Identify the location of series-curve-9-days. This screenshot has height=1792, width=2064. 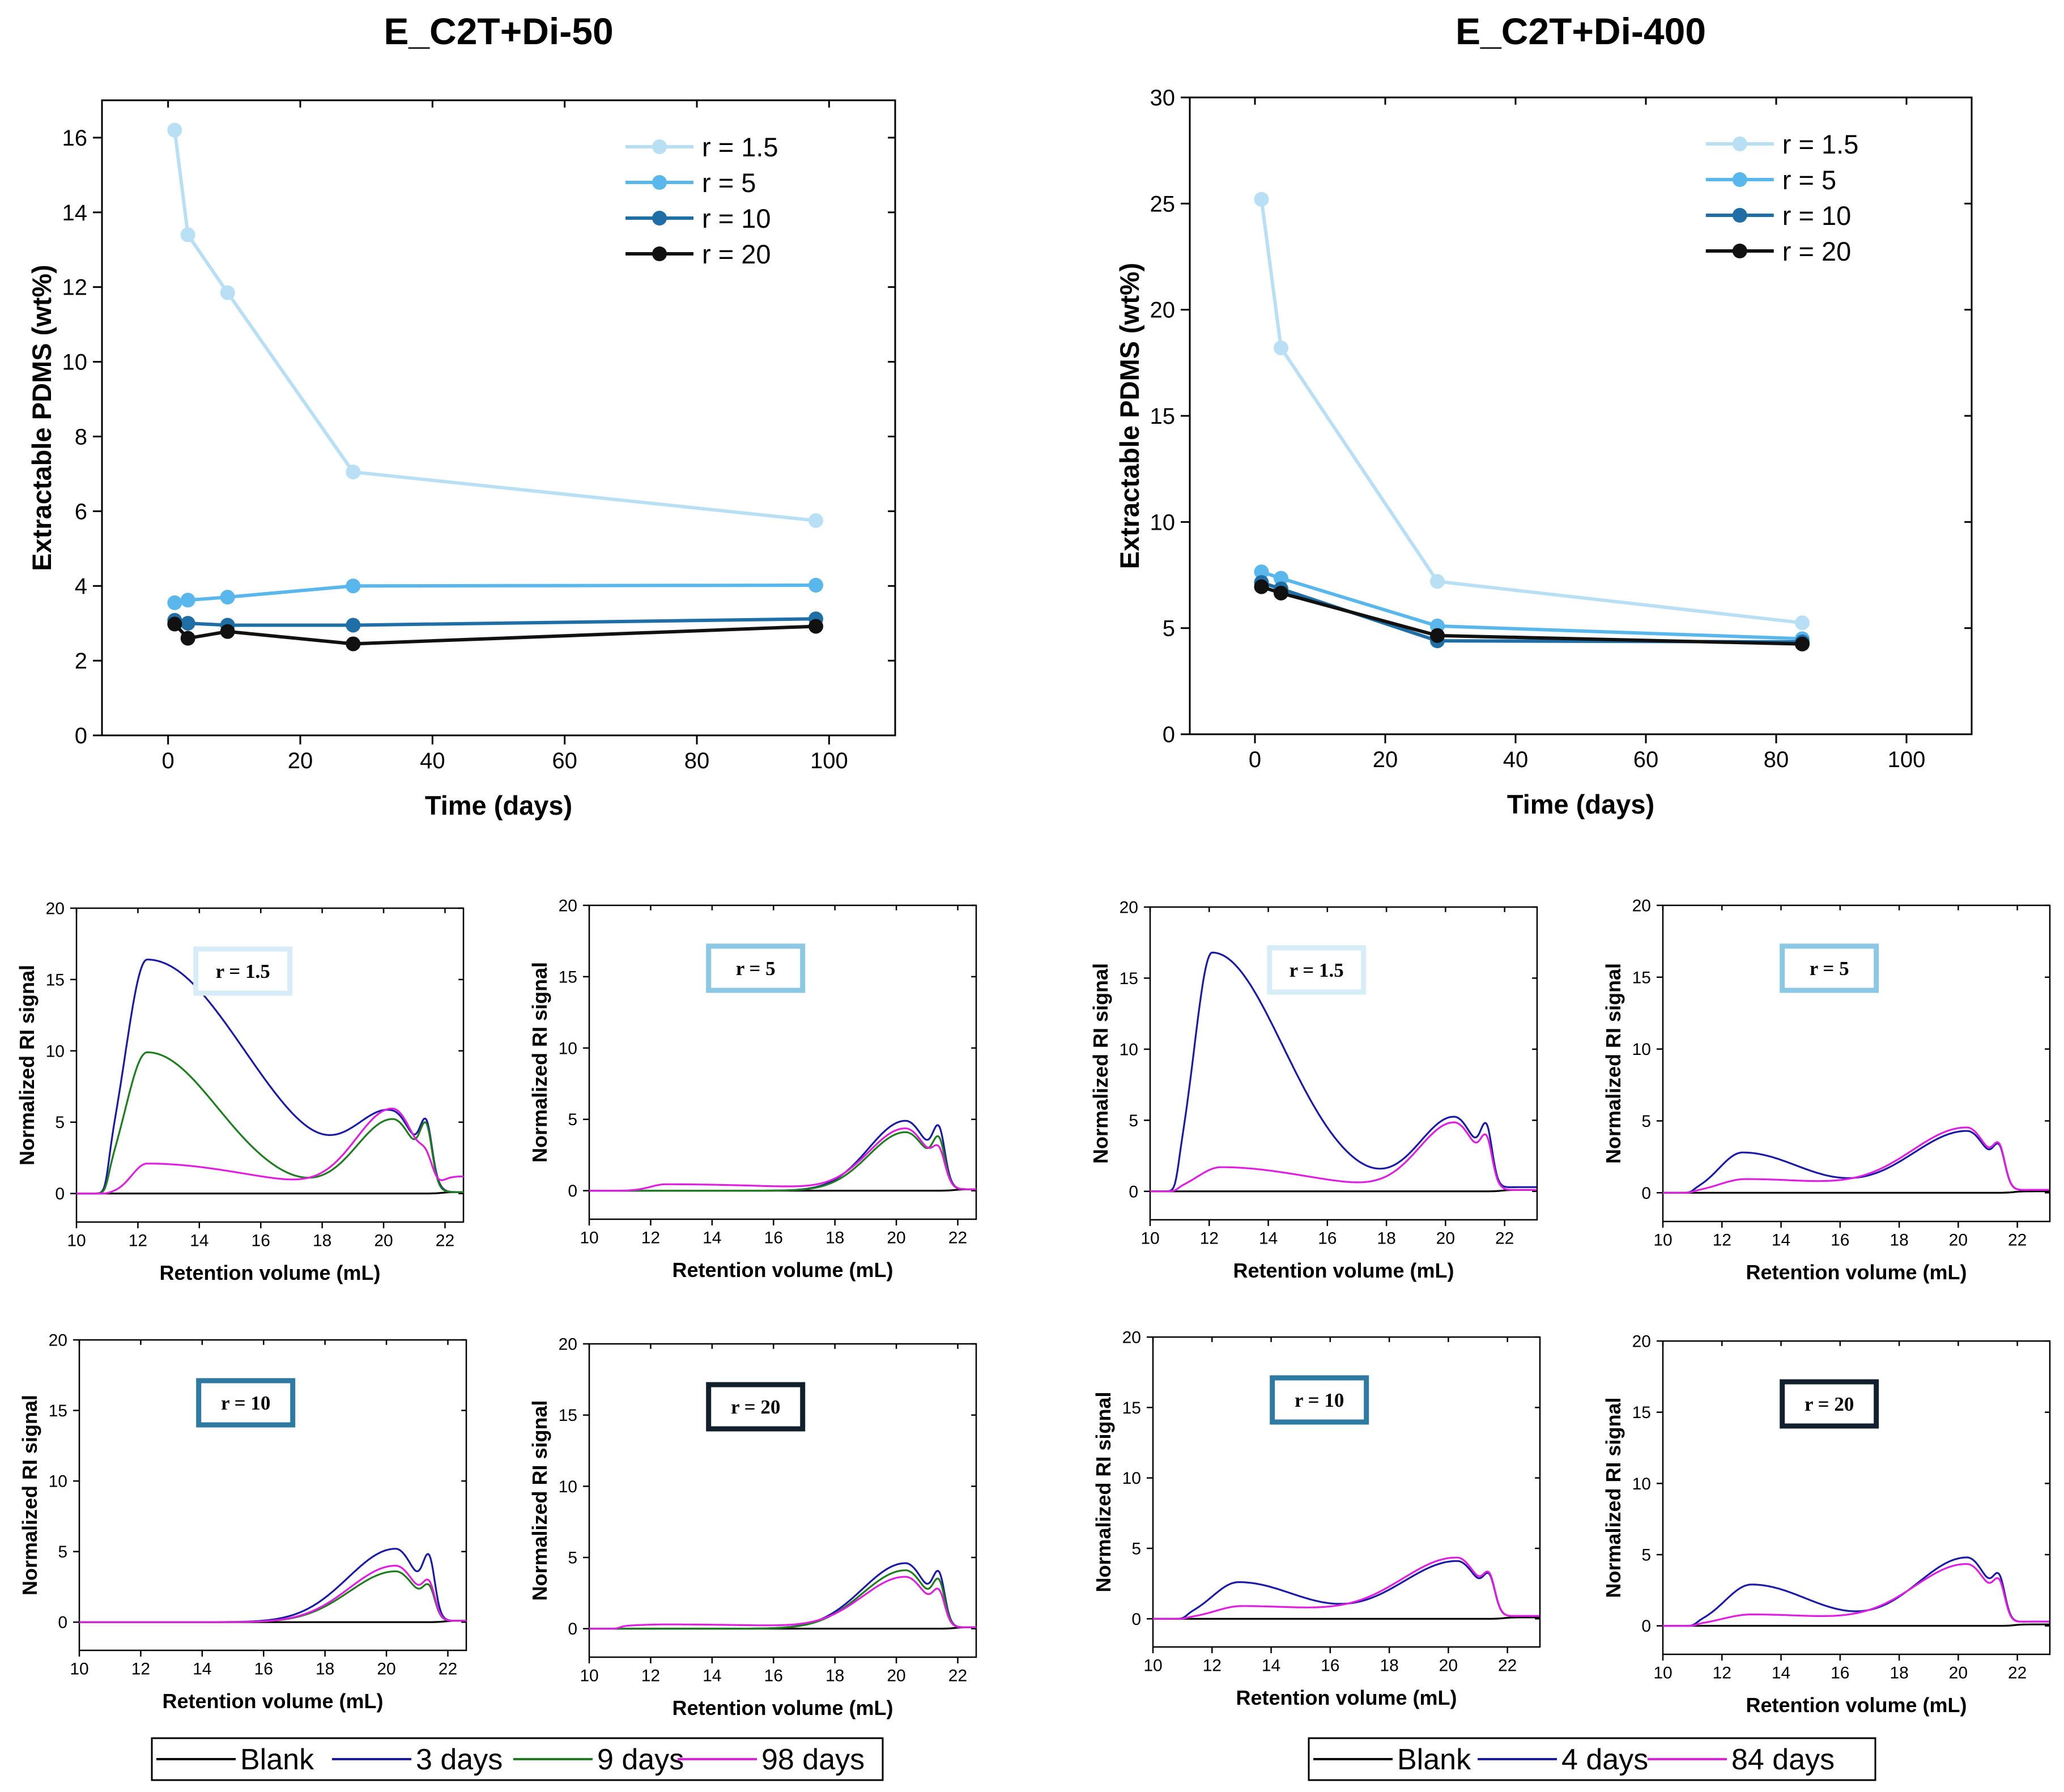
(782, 1600).